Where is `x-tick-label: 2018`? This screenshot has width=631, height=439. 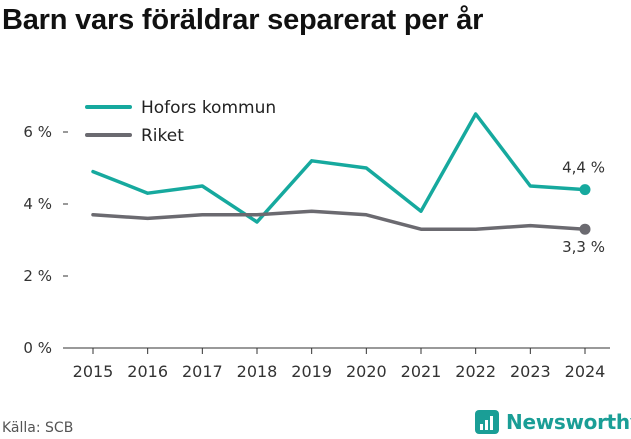 x-tick-label: 2018 is located at coordinates (257, 371).